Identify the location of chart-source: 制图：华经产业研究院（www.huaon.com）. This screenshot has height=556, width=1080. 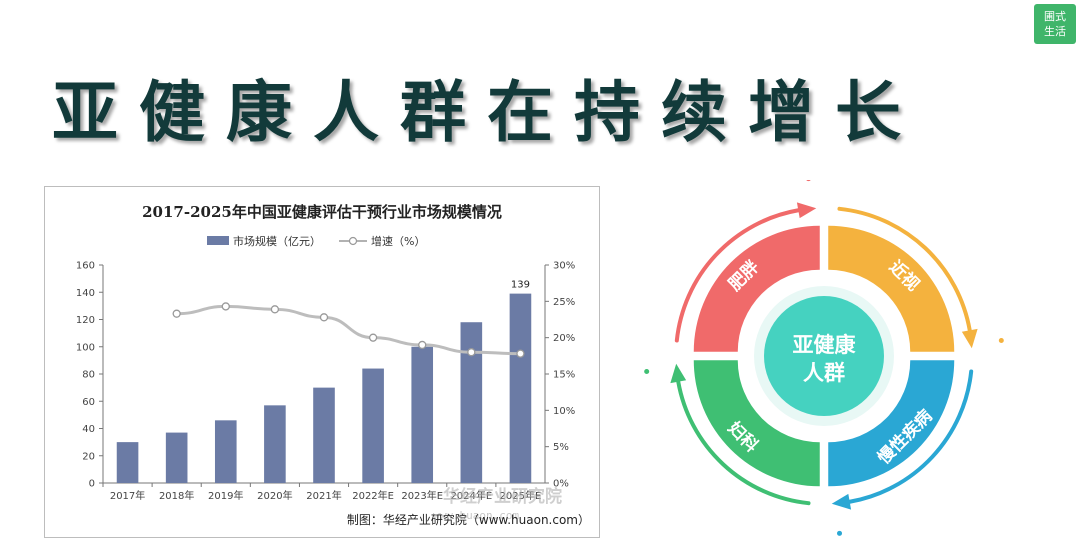
(468, 519).